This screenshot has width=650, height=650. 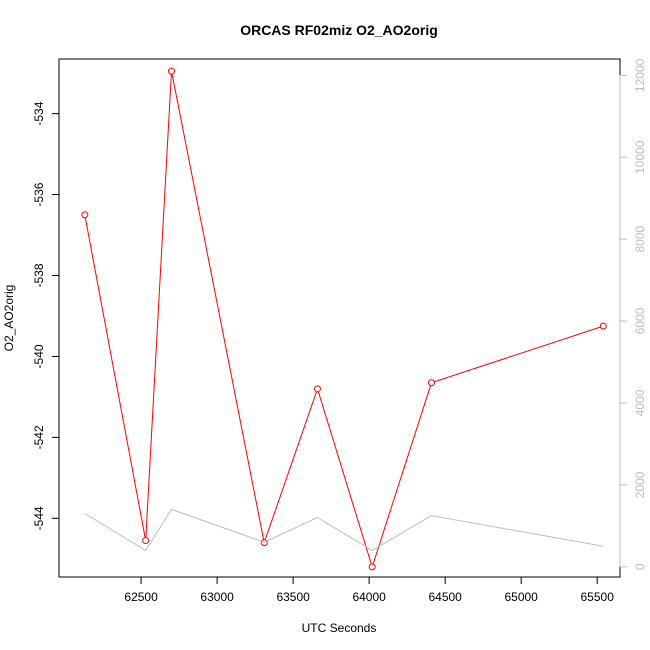 What do you see at coordinates (39, 194) in the screenshot?
I see `y-left-tick-label: -536` at bounding box center [39, 194].